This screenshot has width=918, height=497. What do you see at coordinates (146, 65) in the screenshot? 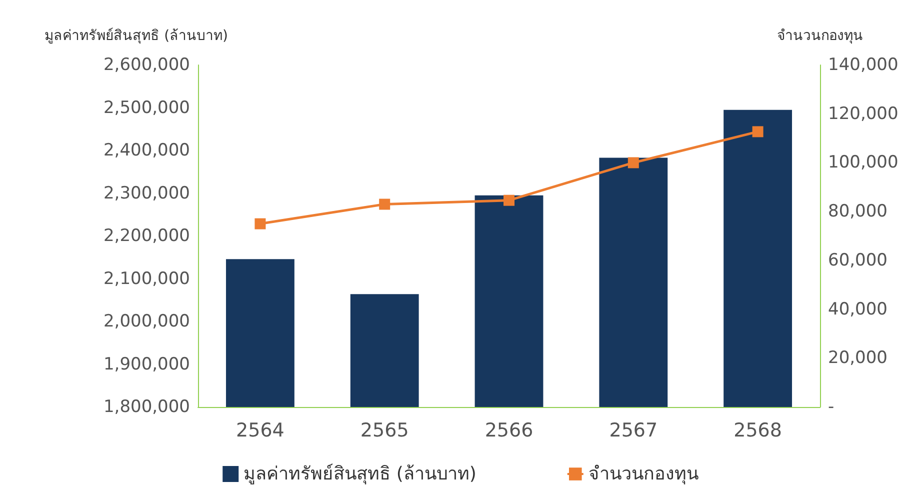
I see `y-tick-label: 2,600,000` at bounding box center [146, 65].